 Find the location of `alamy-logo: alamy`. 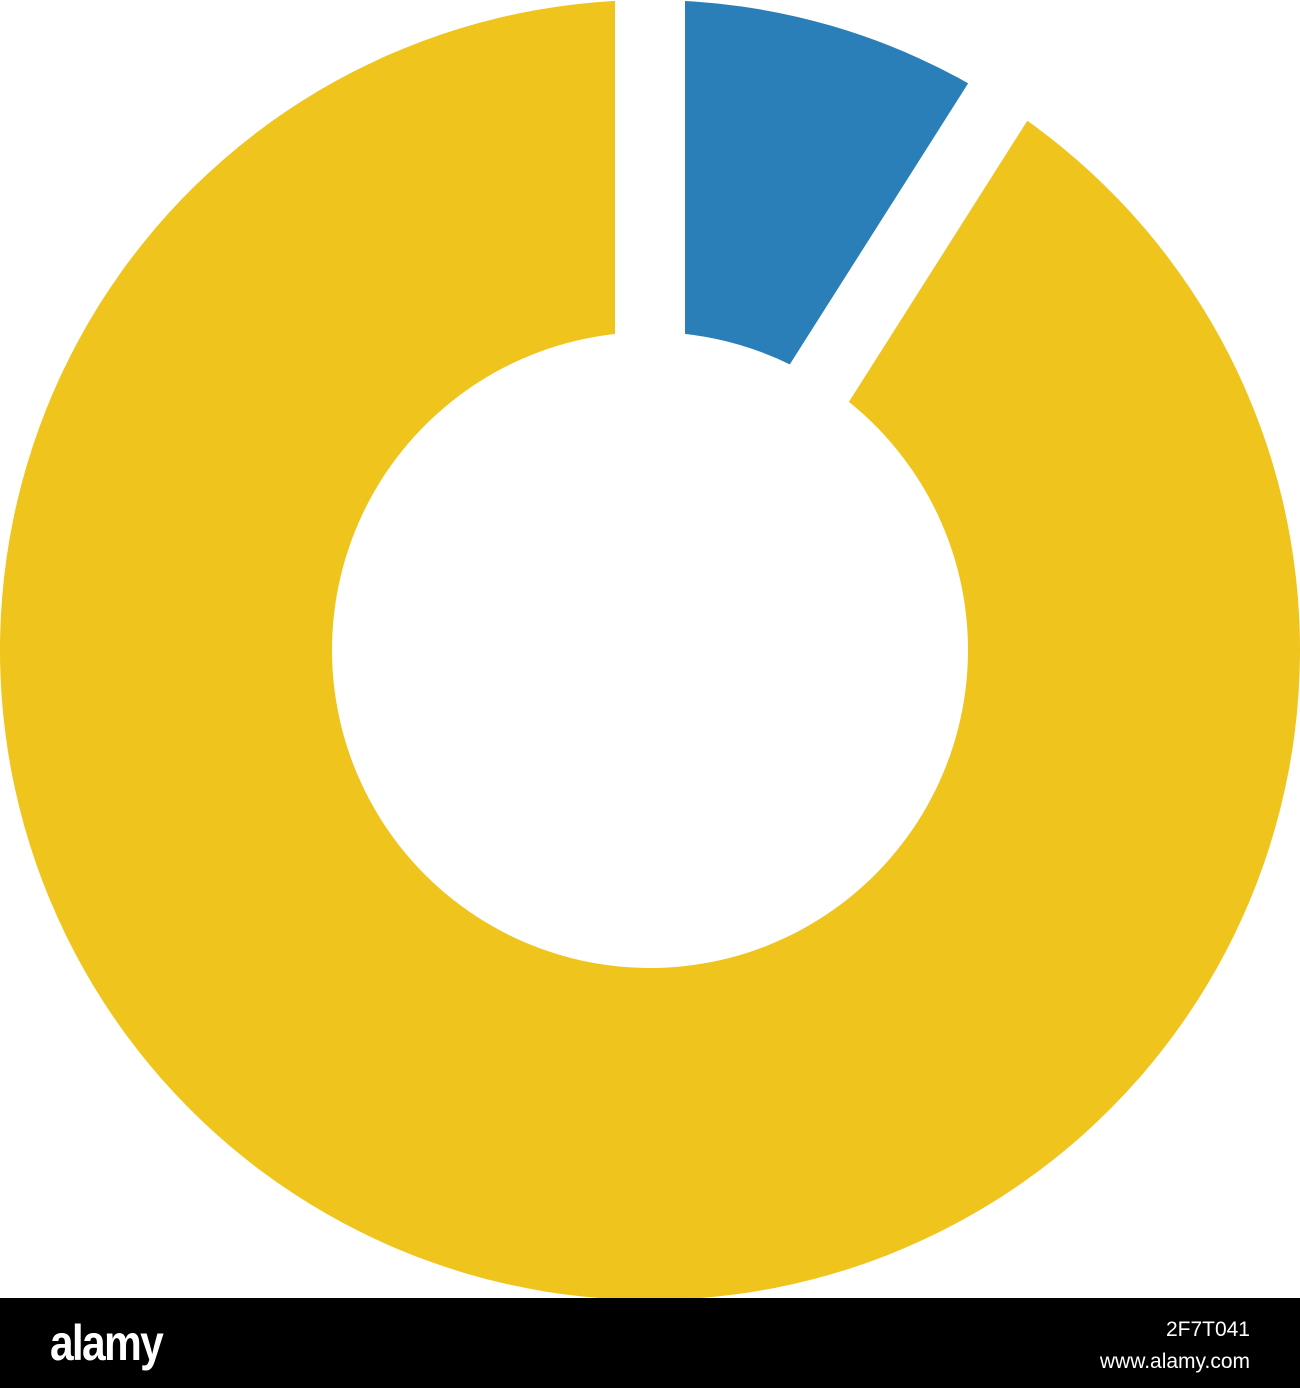

alamy-logo: alamy is located at coordinates (107, 1343).